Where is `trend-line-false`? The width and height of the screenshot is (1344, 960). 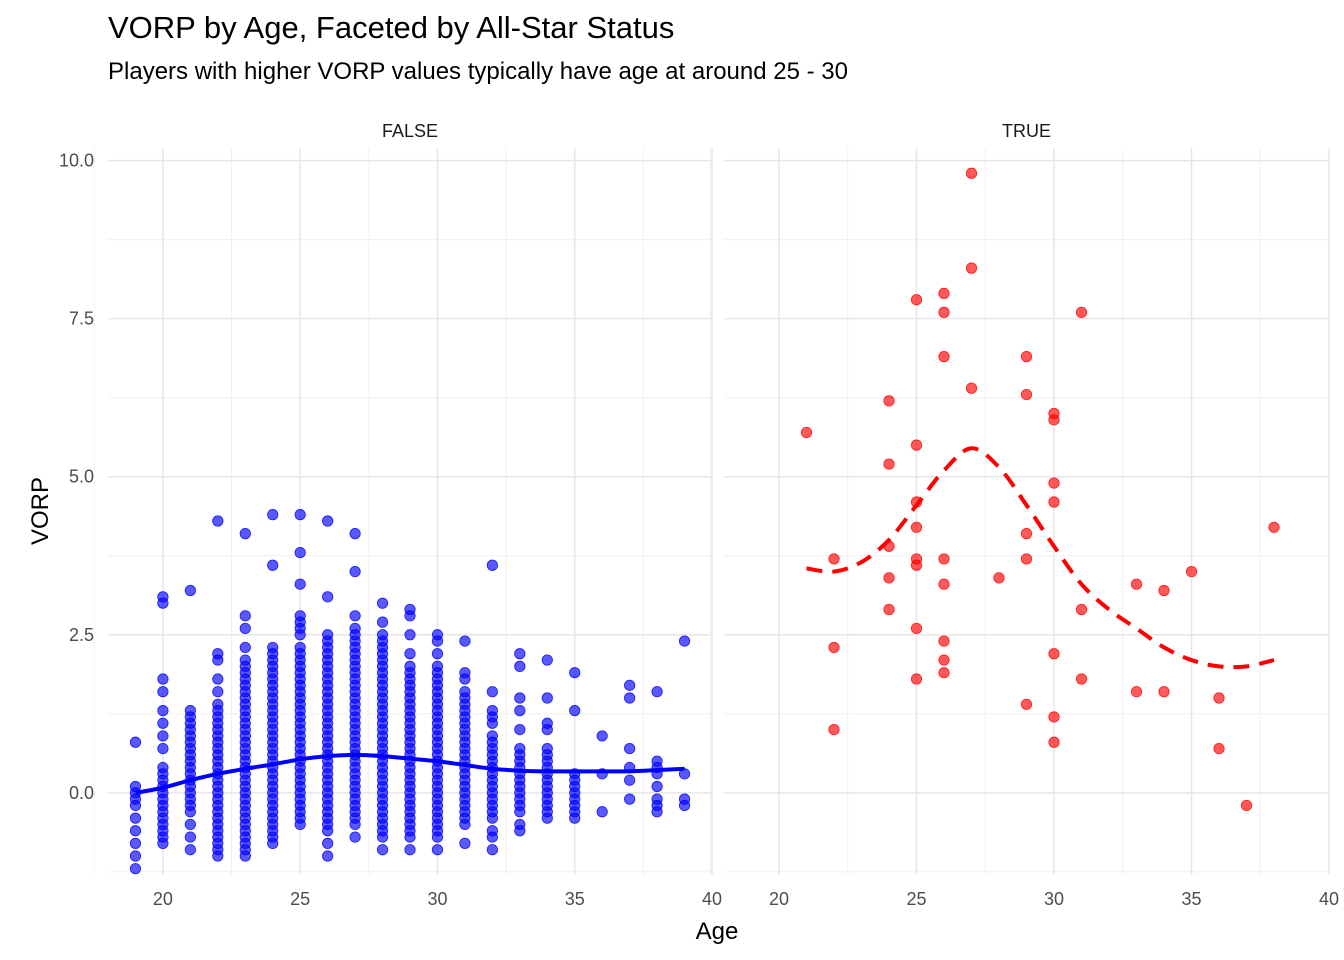
trend-line-false is located at coordinates (410, 773).